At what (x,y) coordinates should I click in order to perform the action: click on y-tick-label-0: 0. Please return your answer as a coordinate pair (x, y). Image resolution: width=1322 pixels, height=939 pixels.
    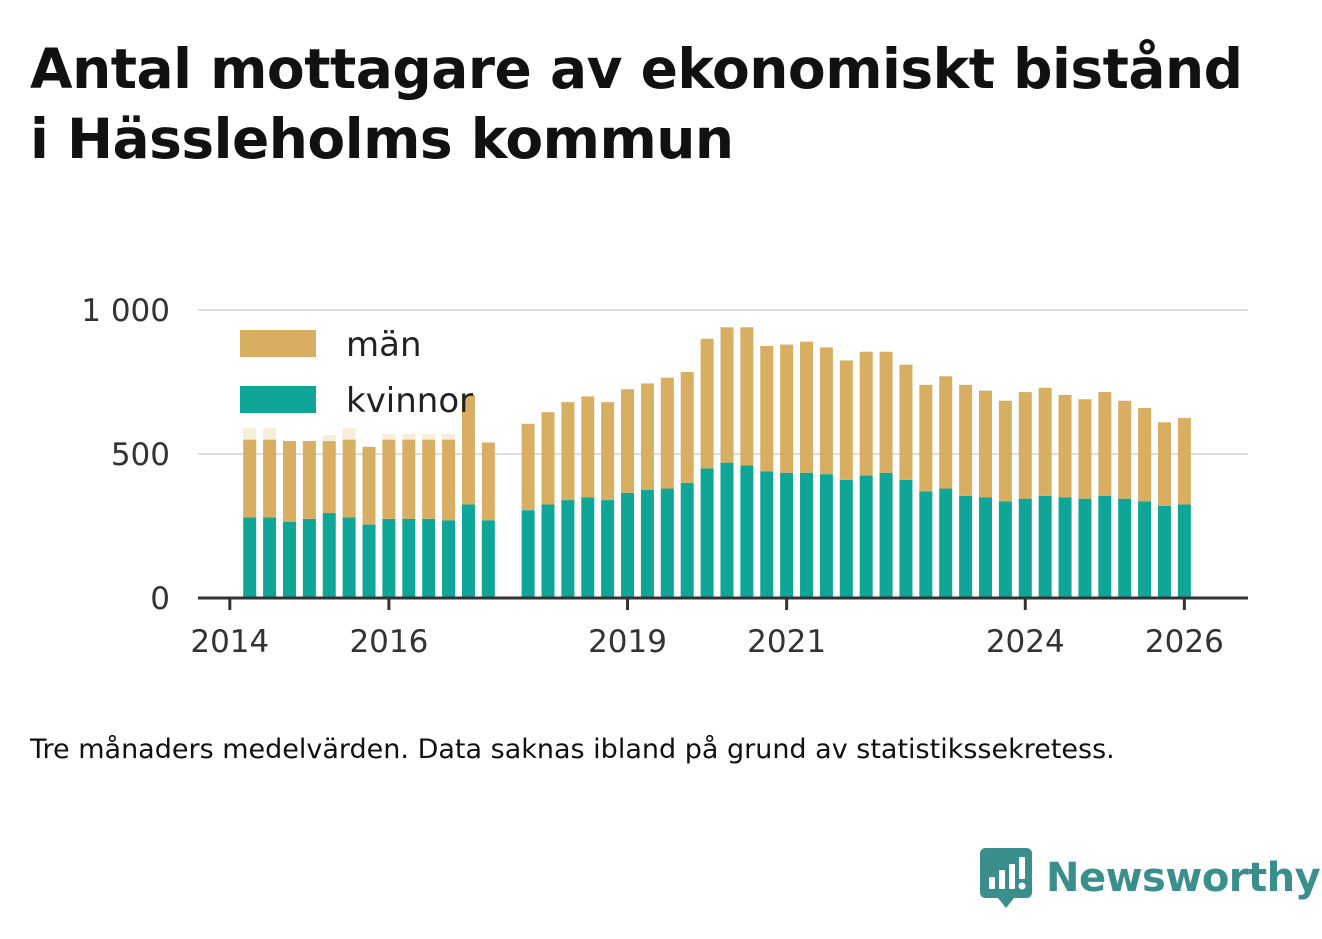
    Looking at the image, I should click on (160, 599).